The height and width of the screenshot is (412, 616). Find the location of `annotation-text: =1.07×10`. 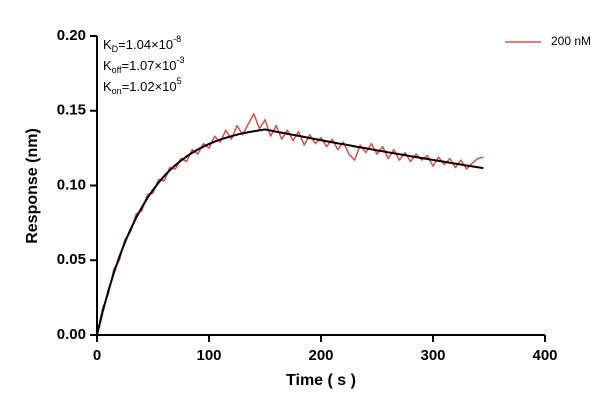

annotation-text: =1.07×10 is located at coordinates (149, 65).